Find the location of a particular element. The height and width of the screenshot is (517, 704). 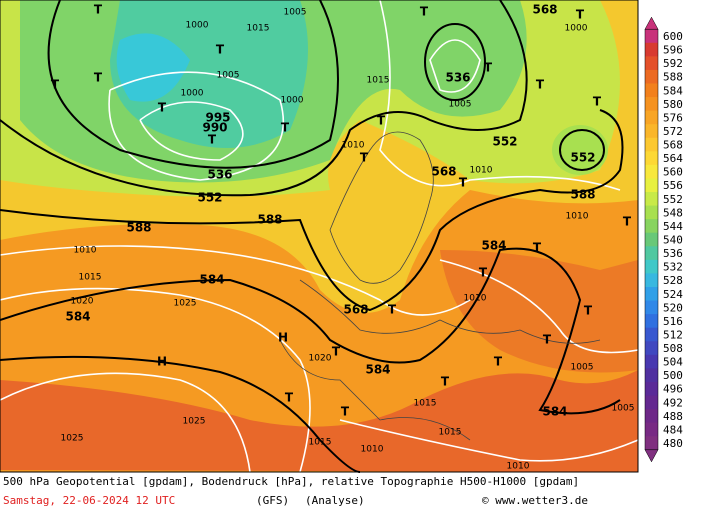

colorbar-label: 592 is located at coordinates (673, 63).